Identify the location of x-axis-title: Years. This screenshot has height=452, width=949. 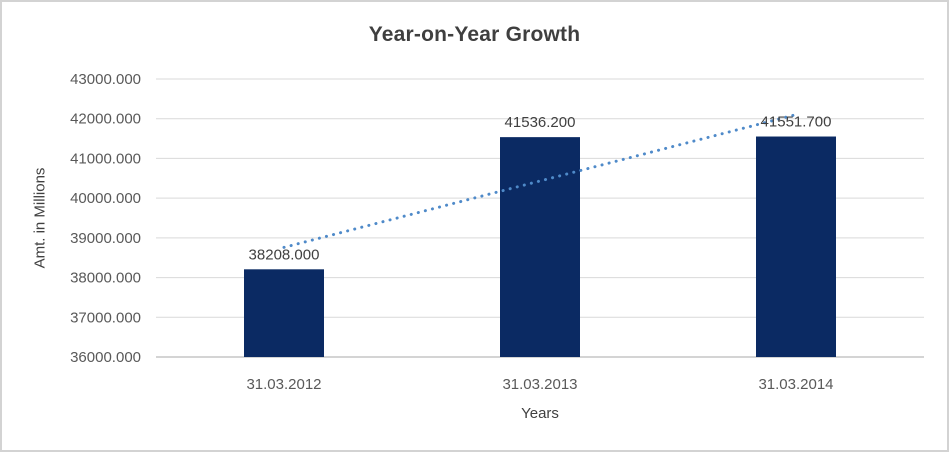
(540, 413).